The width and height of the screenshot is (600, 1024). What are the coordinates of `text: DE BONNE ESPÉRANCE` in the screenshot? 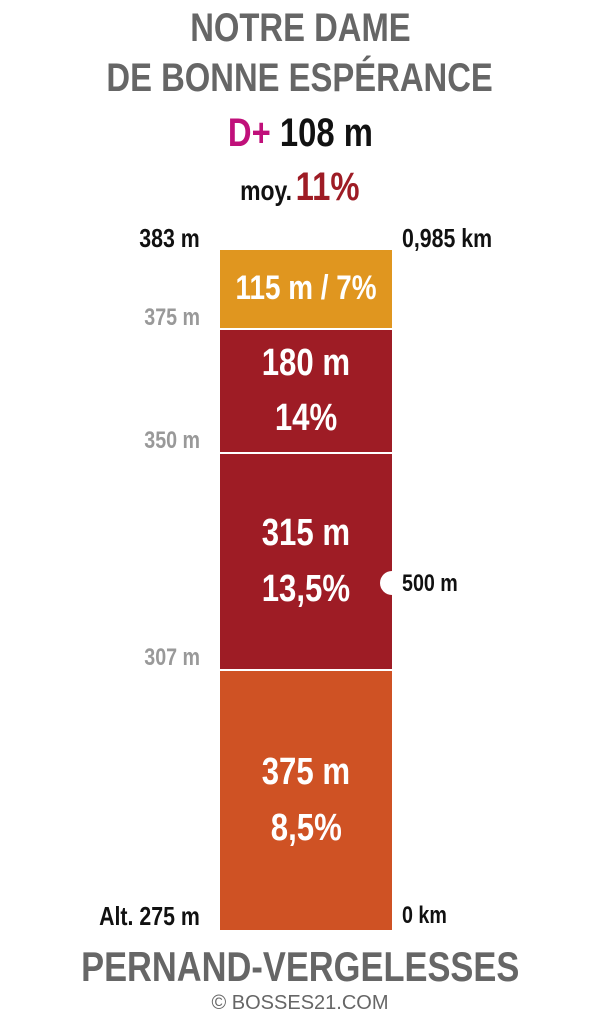 It's located at (300, 78).